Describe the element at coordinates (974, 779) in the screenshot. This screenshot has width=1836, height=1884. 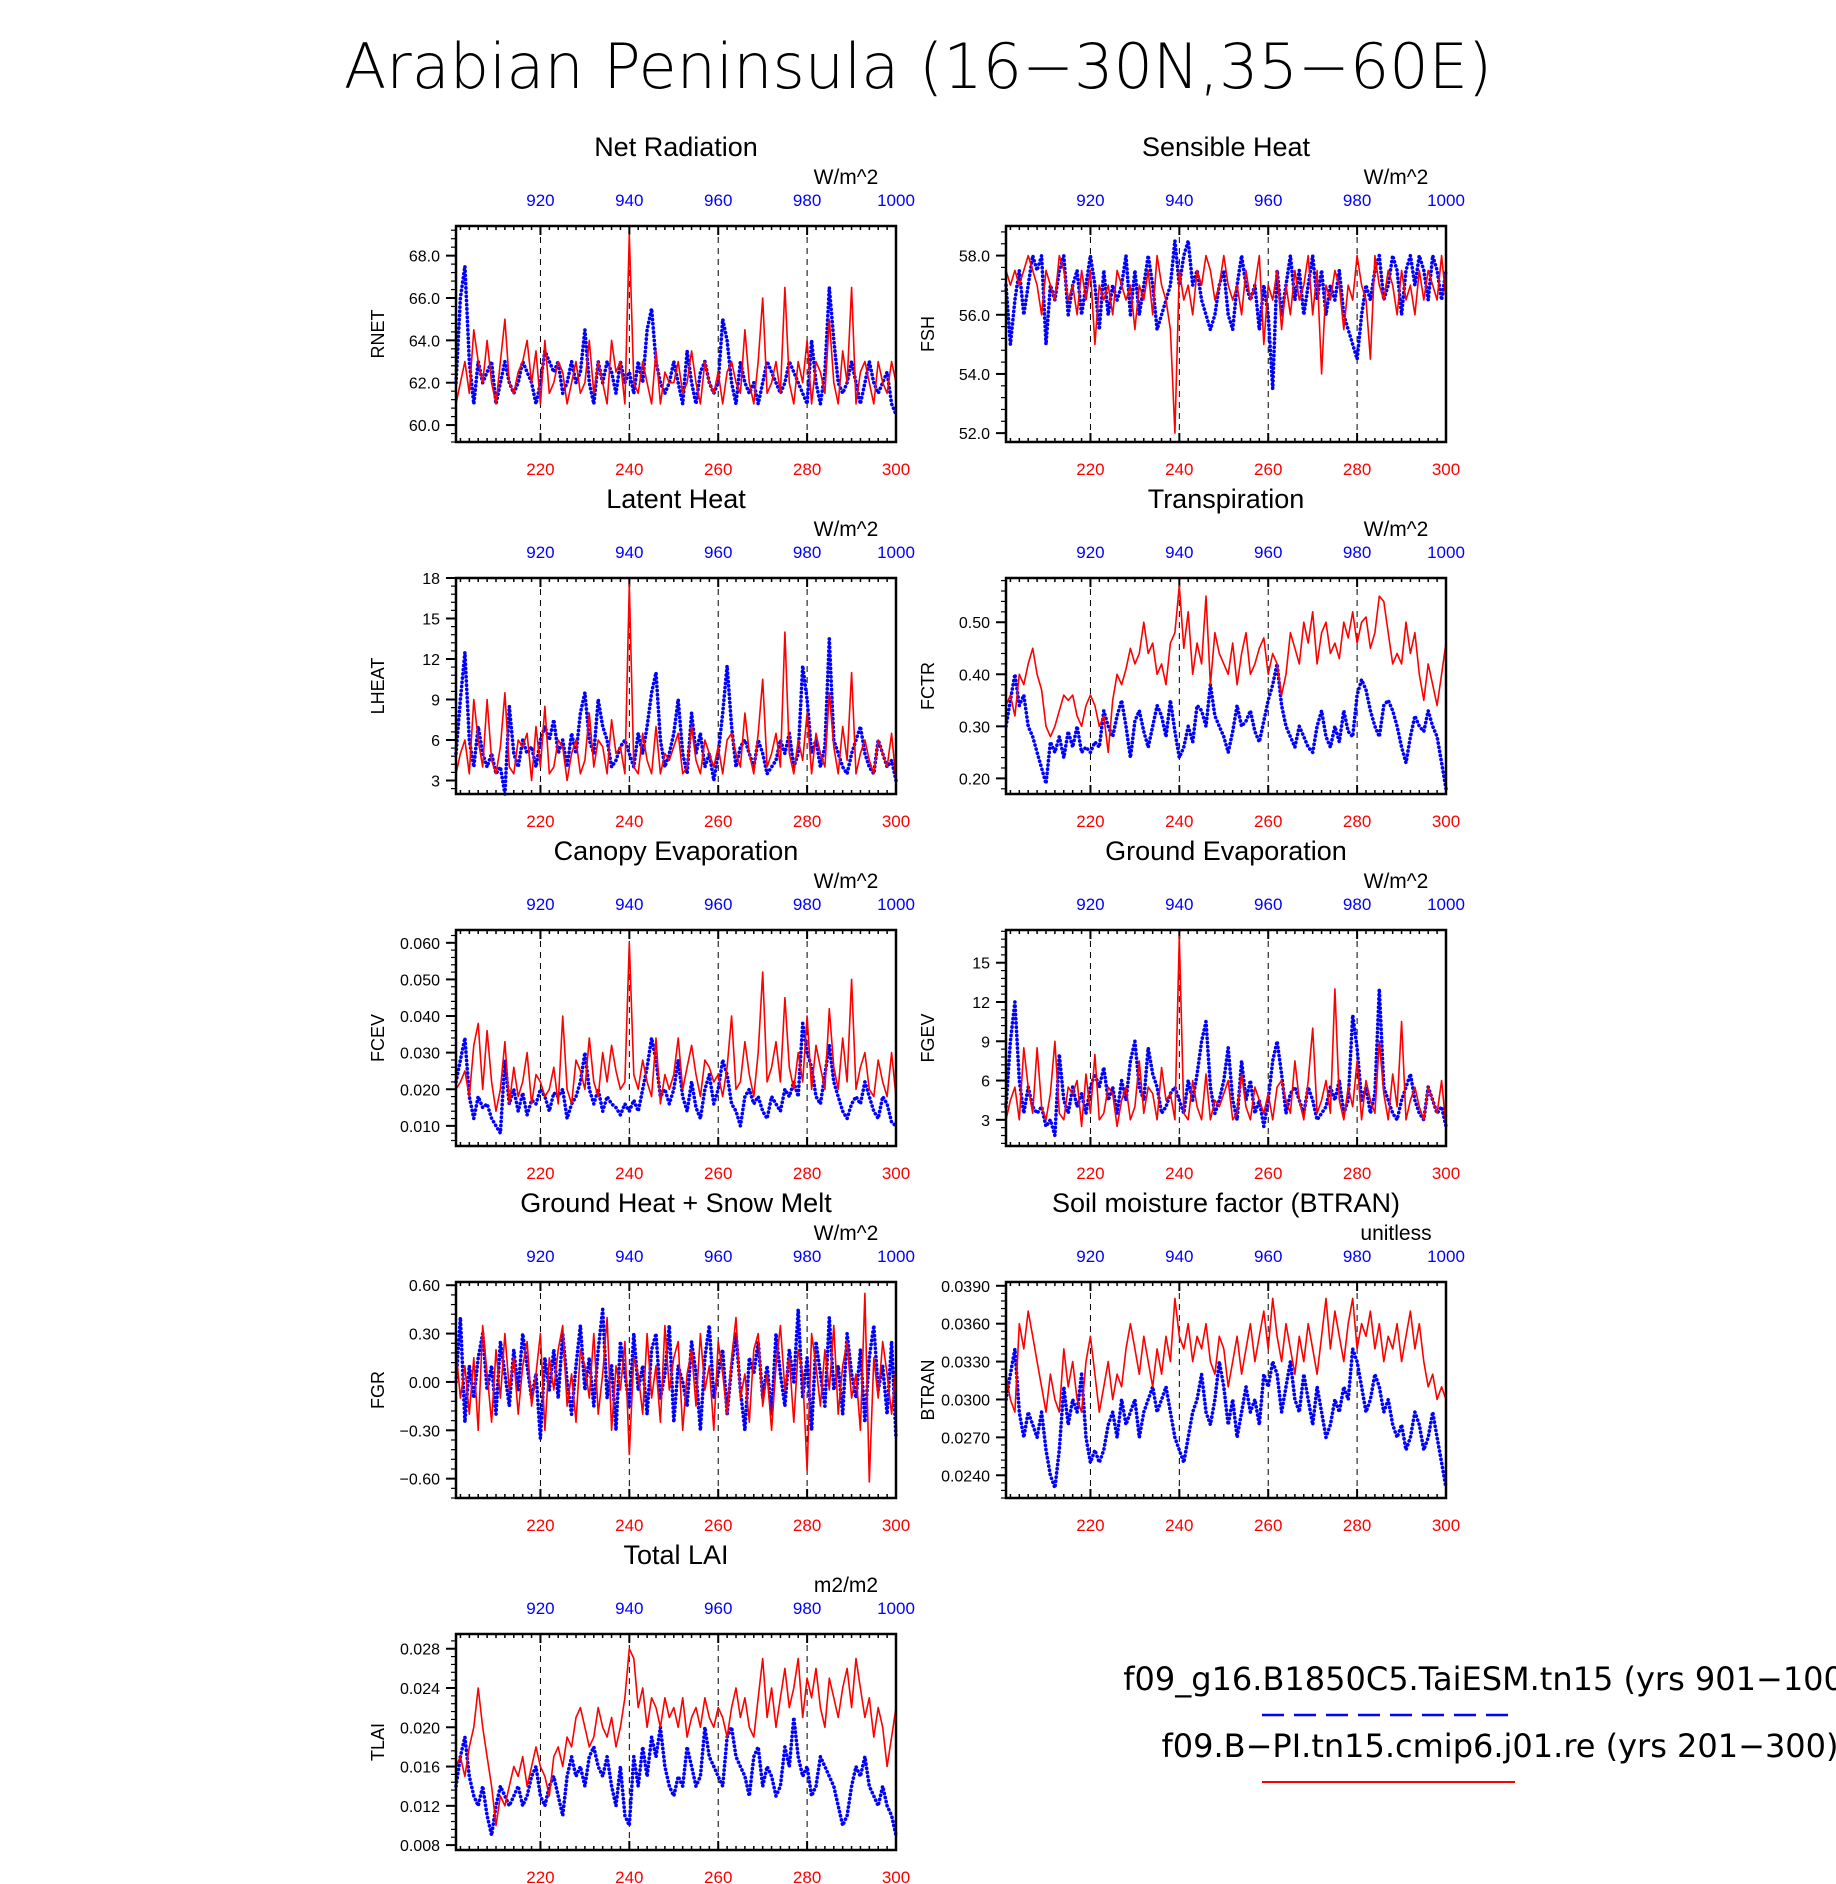
I see `y-tick-label: 0.20` at that location.